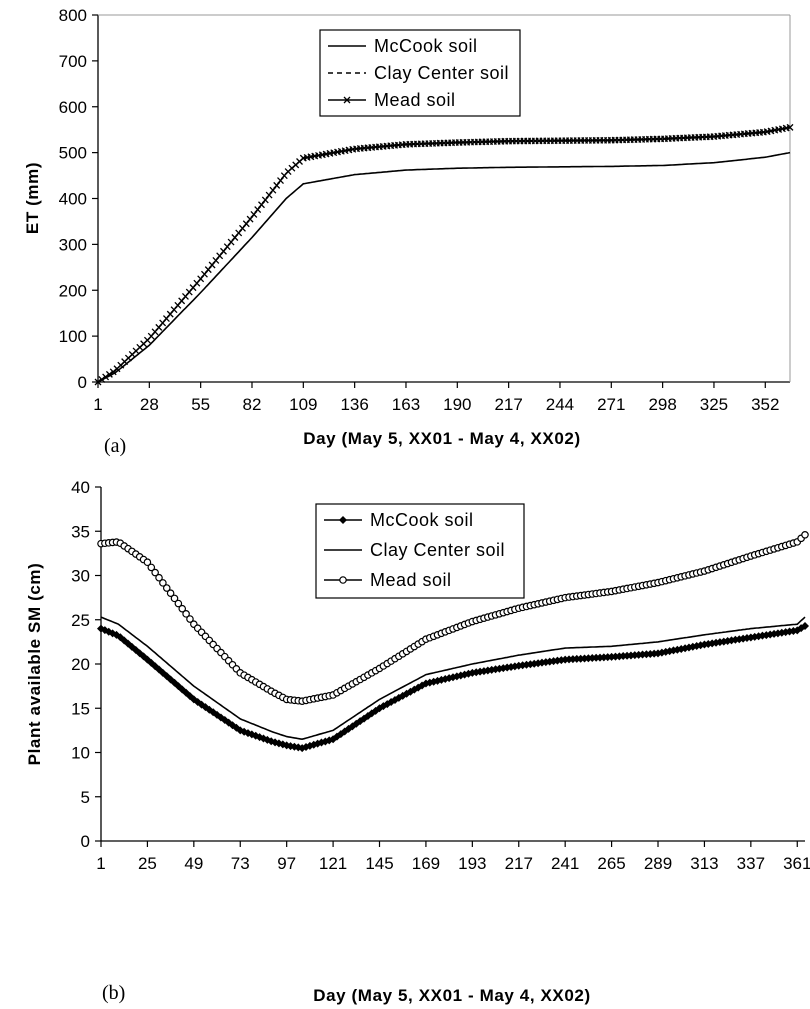  I want to click on x-tick-label: 361, so click(796, 863).